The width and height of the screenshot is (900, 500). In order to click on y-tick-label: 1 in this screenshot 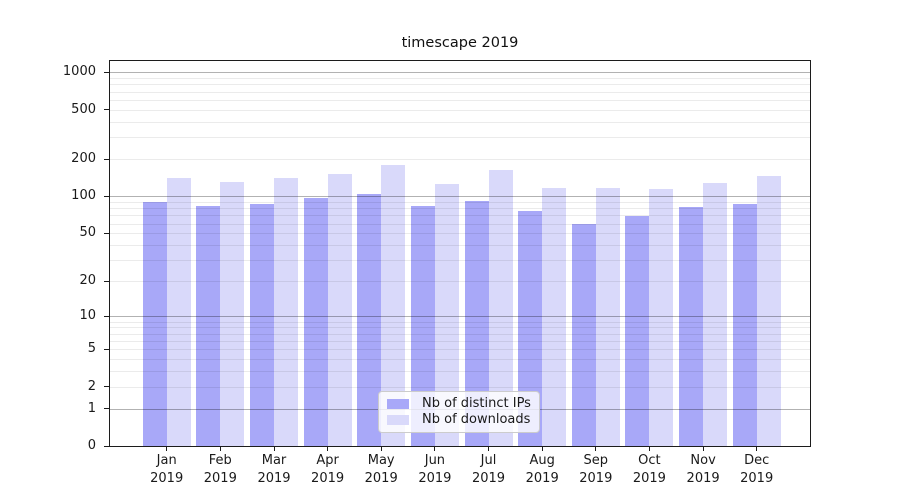, I will do `click(91, 408)`.